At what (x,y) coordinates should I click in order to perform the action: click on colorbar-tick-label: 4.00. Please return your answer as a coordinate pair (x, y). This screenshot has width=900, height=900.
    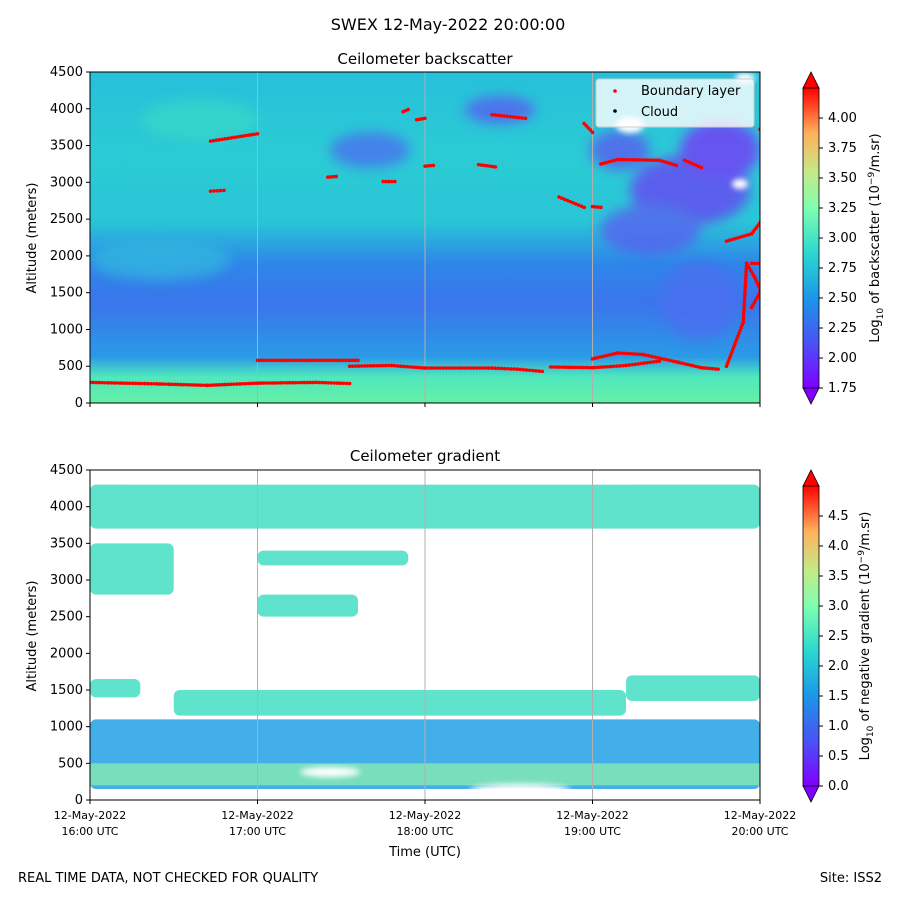
    Looking at the image, I should click on (842, 118).